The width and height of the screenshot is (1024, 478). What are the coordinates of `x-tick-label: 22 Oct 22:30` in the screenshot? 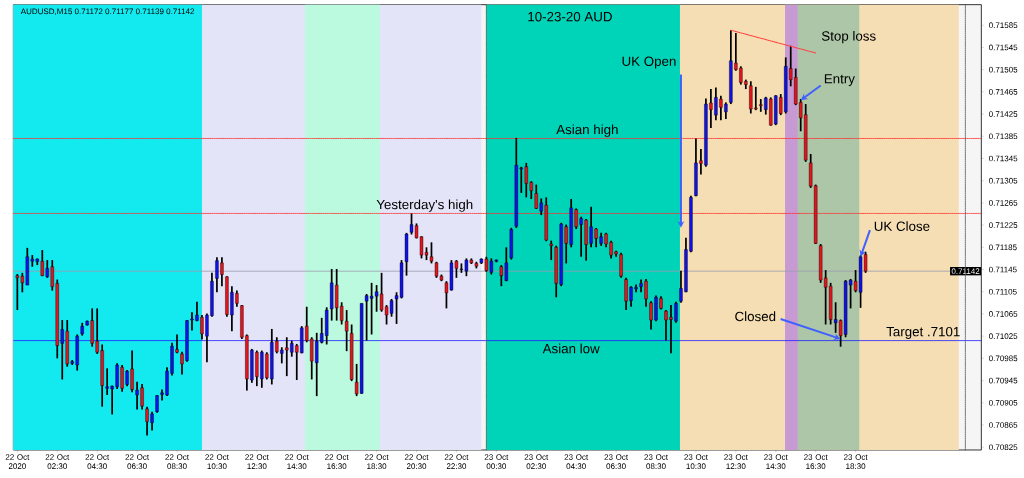 It's located at (456, 461).